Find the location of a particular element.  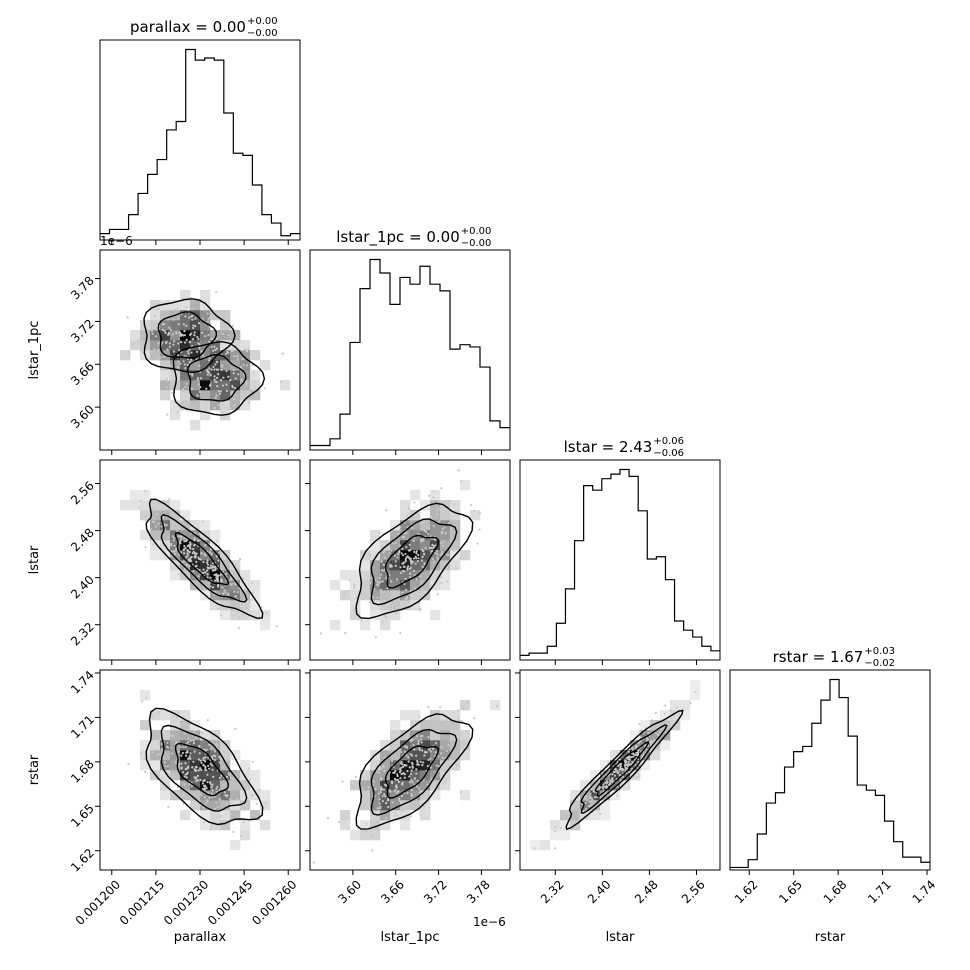

histogram-step-line is located at coordinates (410, 352).